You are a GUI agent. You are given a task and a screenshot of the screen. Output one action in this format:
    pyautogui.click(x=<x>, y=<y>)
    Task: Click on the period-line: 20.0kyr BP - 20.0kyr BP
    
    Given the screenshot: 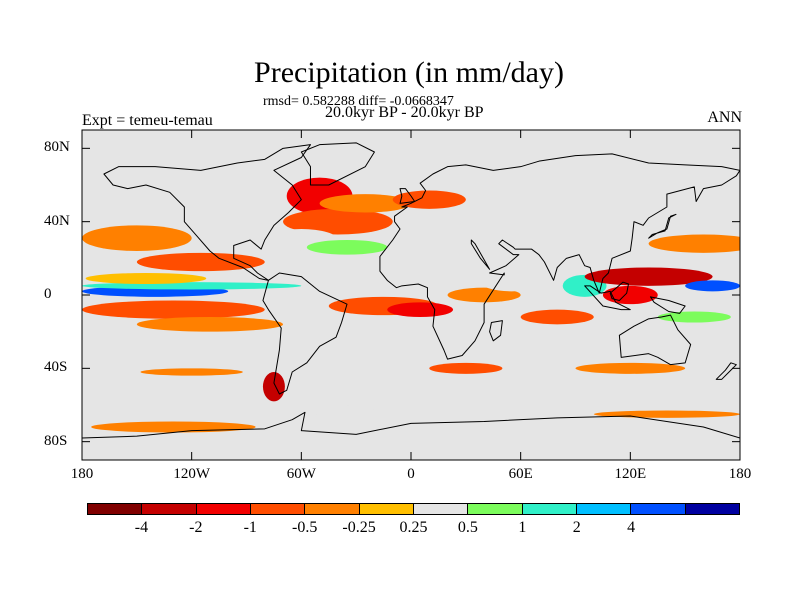 What is the action you would take?
    pyautogui.click(x=404, y=112)
    